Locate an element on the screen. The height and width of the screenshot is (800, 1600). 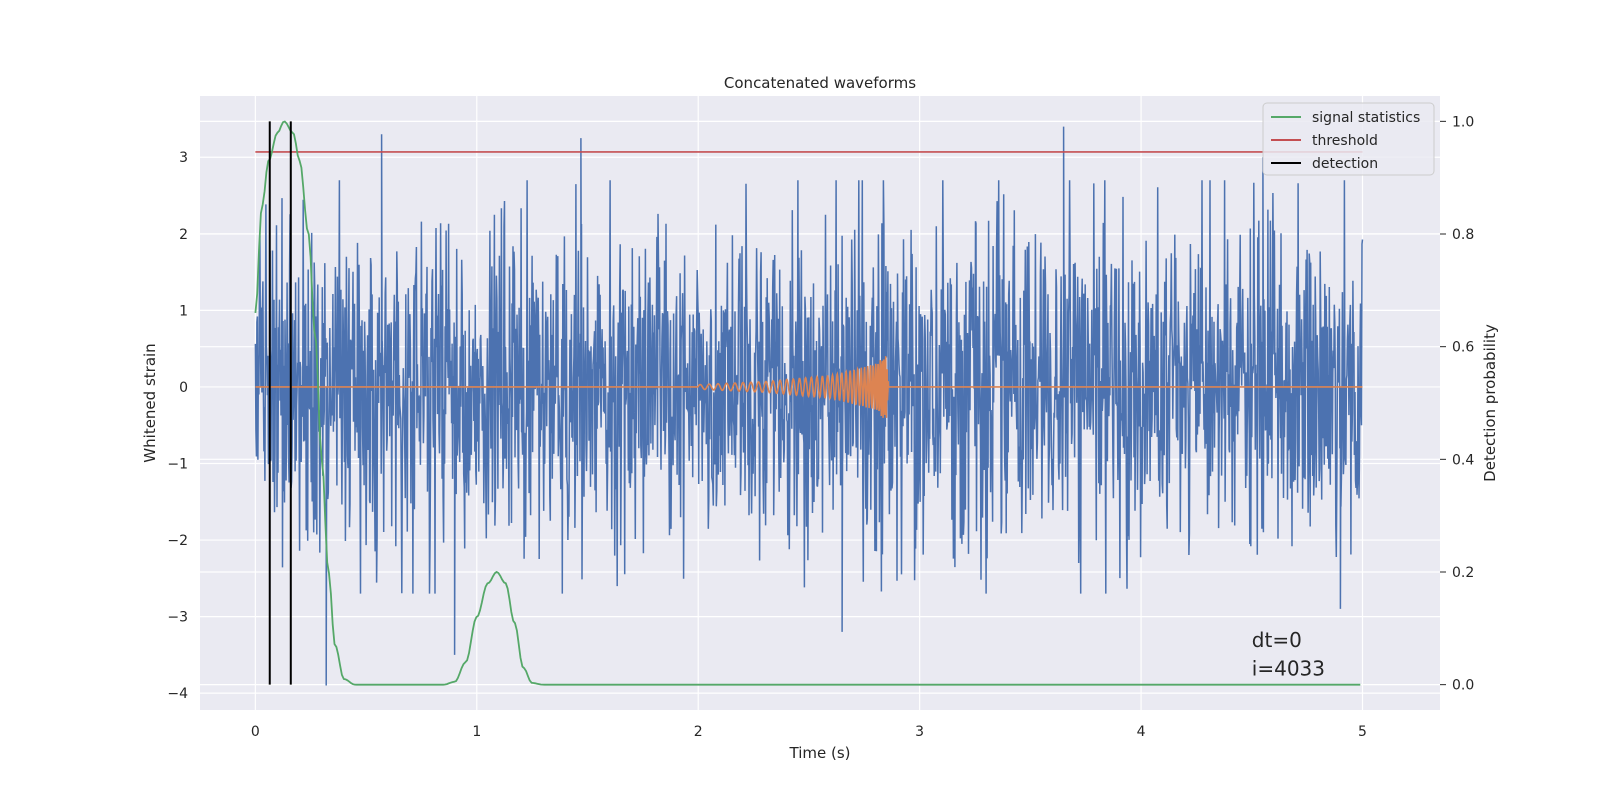
y-tick-label-right: 0.2 is located at coordinates (1463, 573).